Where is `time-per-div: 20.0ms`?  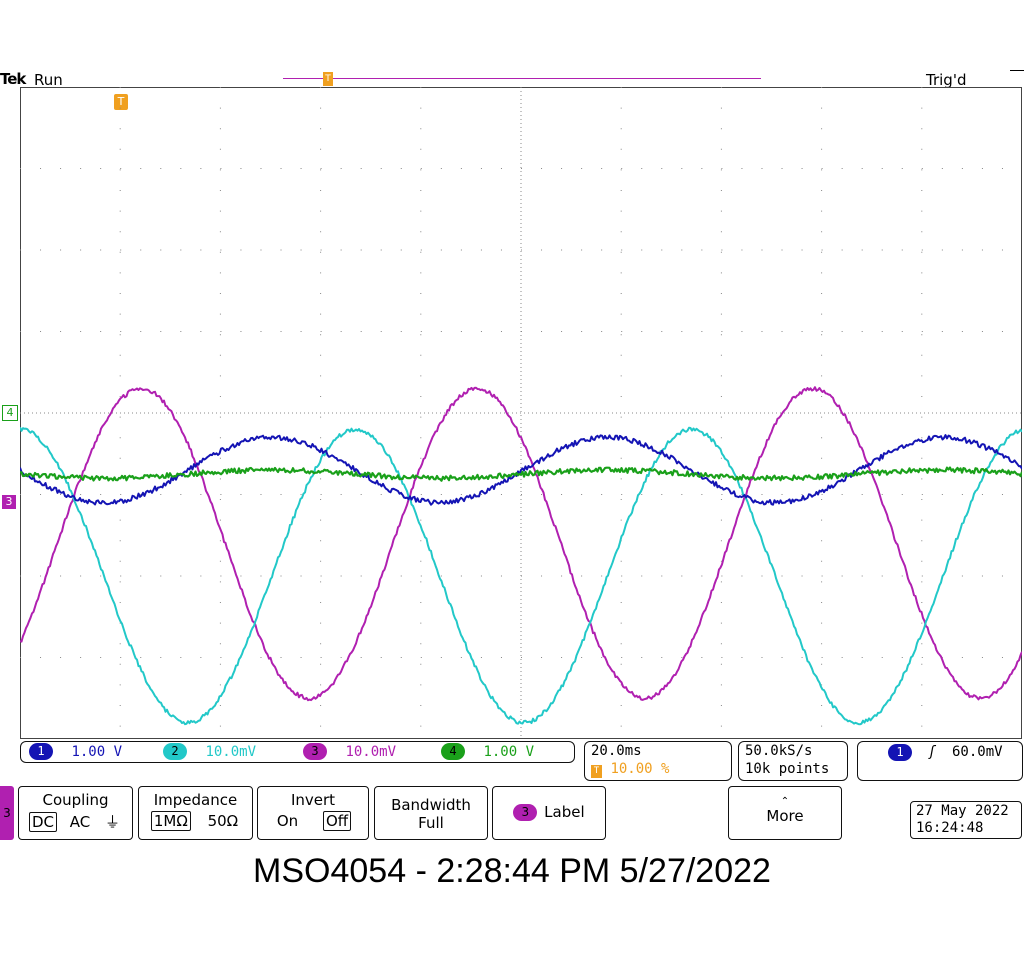 time-per-div: 20.0ms is located at coordinates (616, 751).